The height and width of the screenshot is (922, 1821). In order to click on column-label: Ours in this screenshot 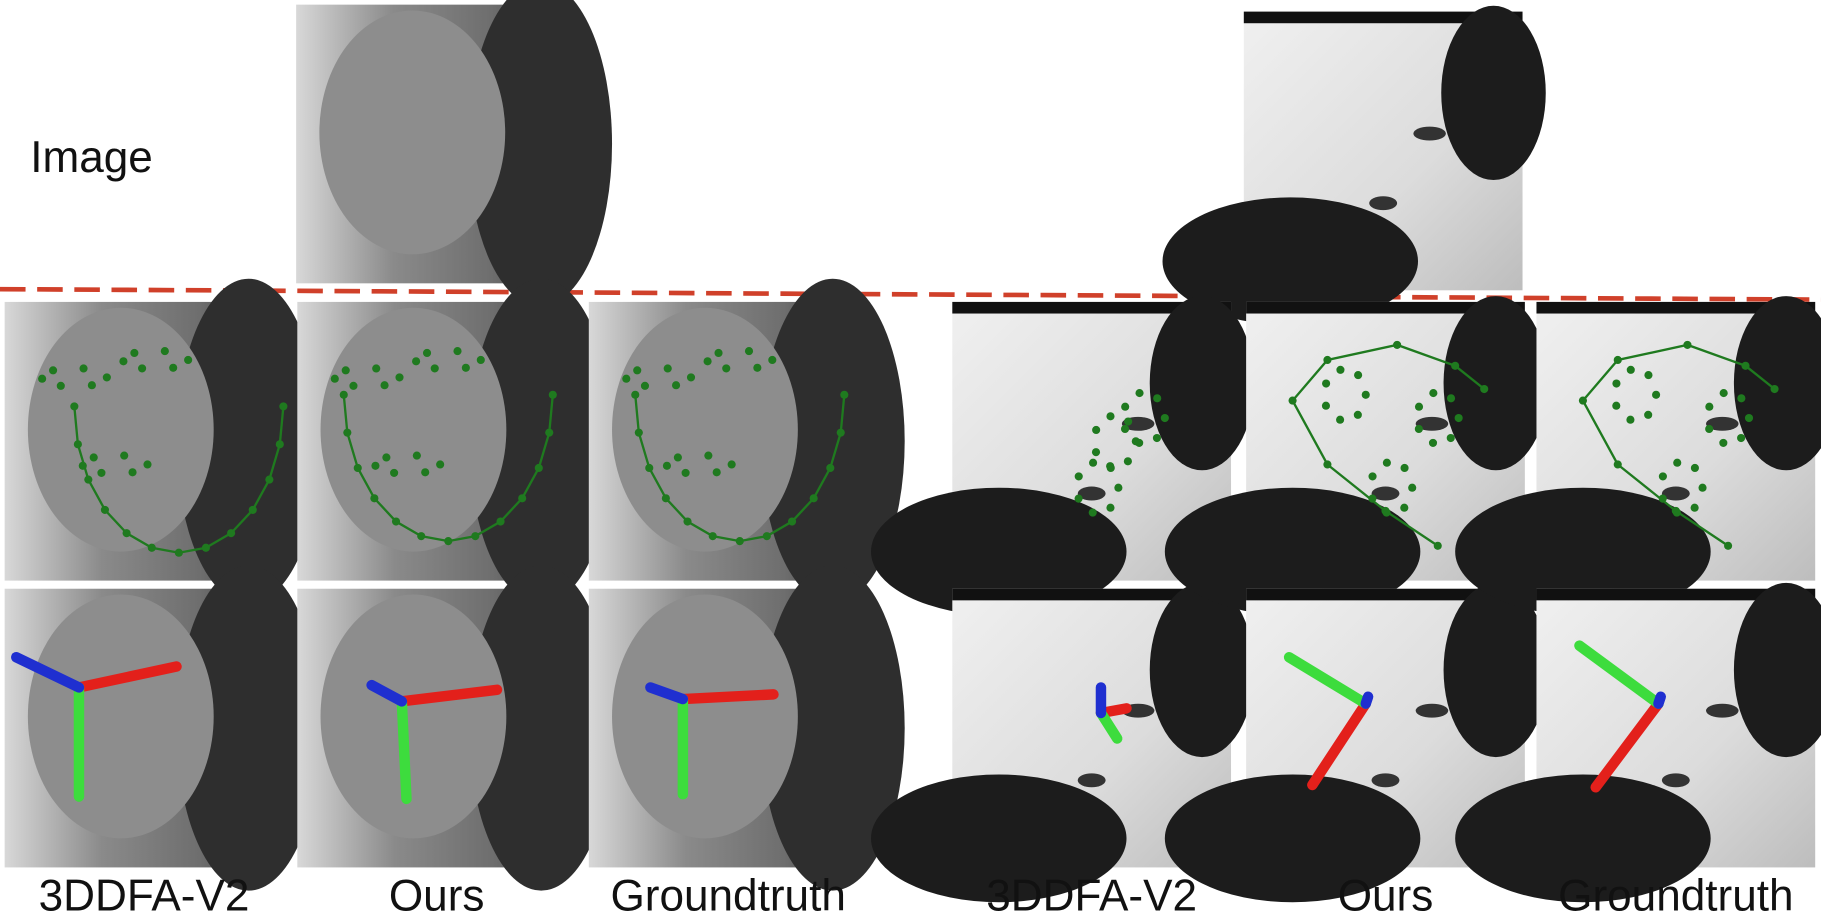, I will do `click(1386, 895)`.